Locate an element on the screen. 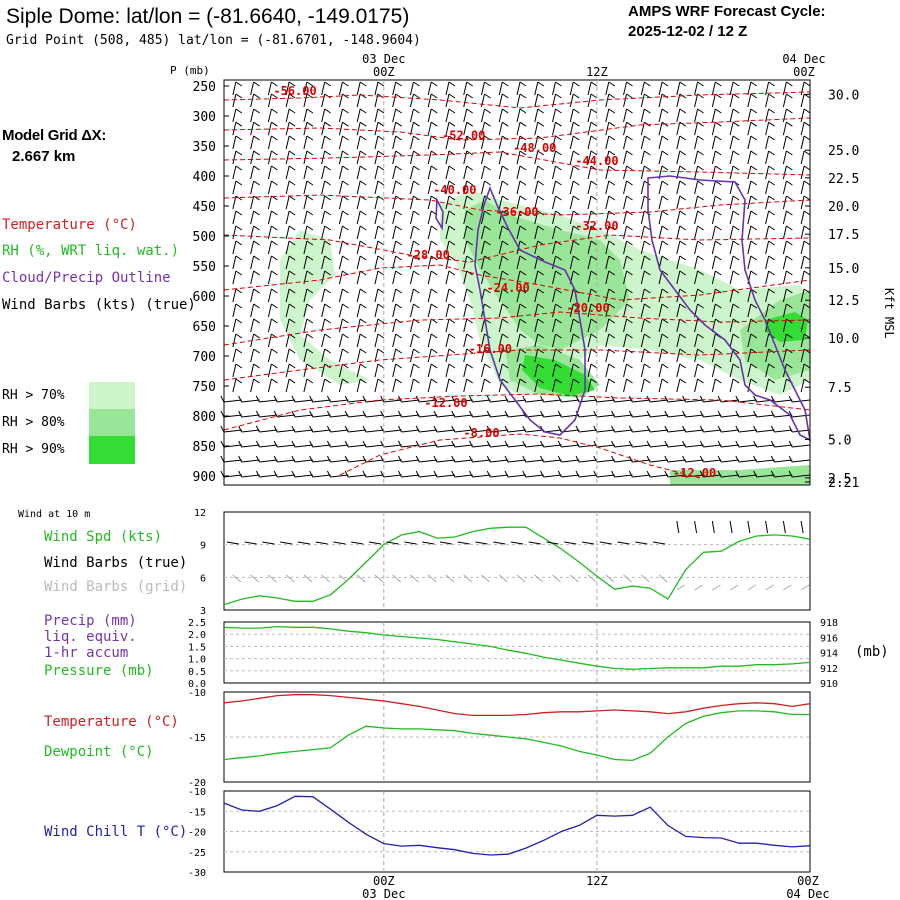 The image size is (900, 900). wind10-title: Wind at 10 m is located at coordinates (54, 514).